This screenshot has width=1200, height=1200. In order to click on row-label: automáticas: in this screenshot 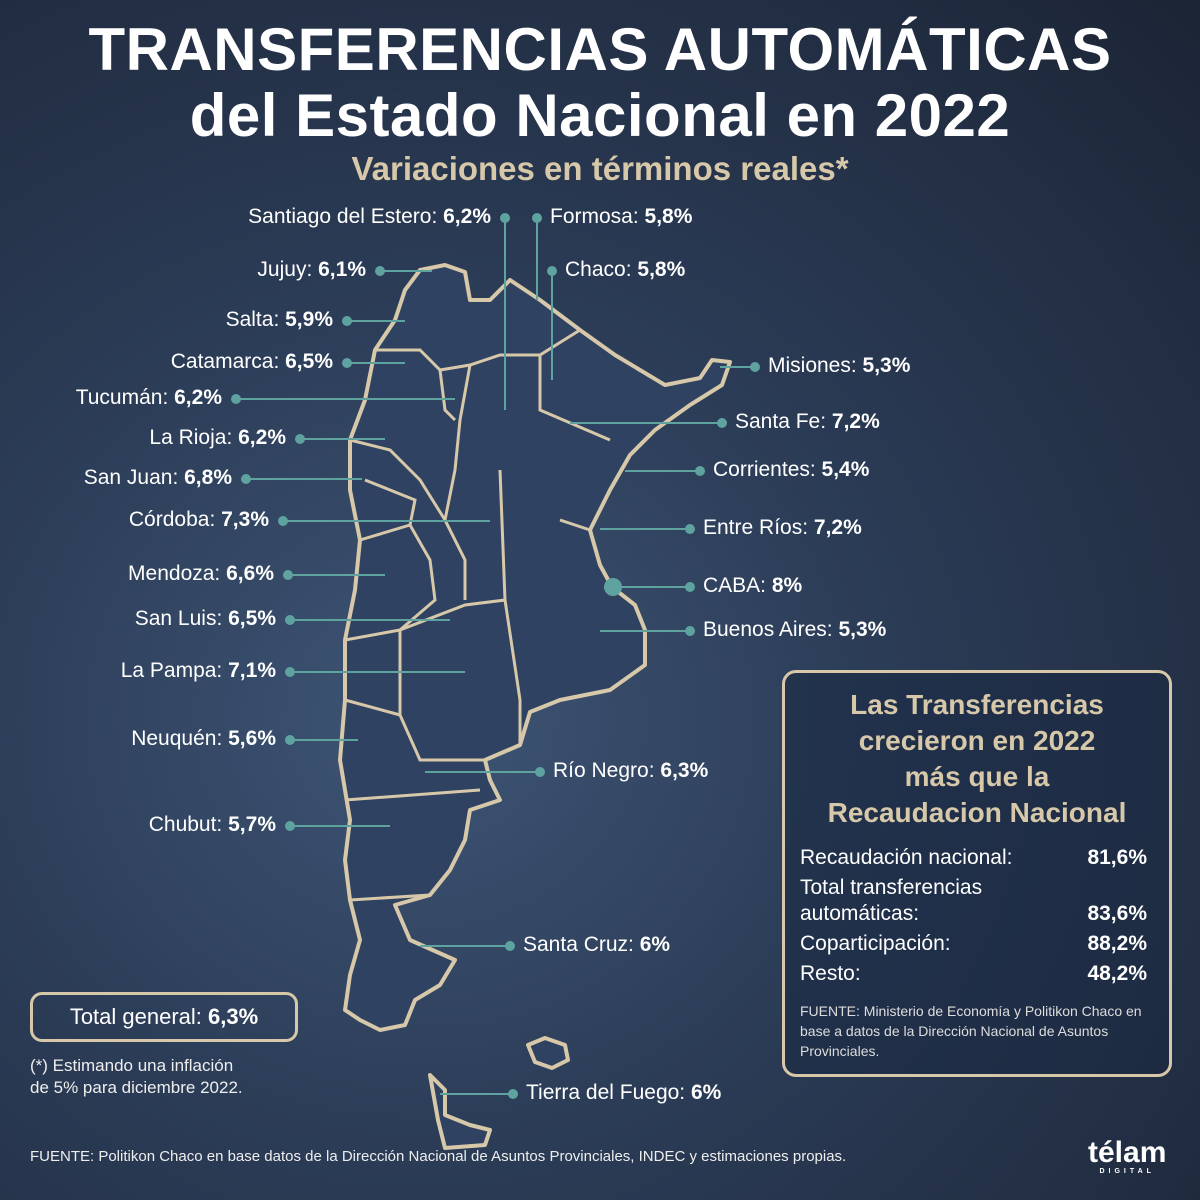, I will do `click(860, 913)`.